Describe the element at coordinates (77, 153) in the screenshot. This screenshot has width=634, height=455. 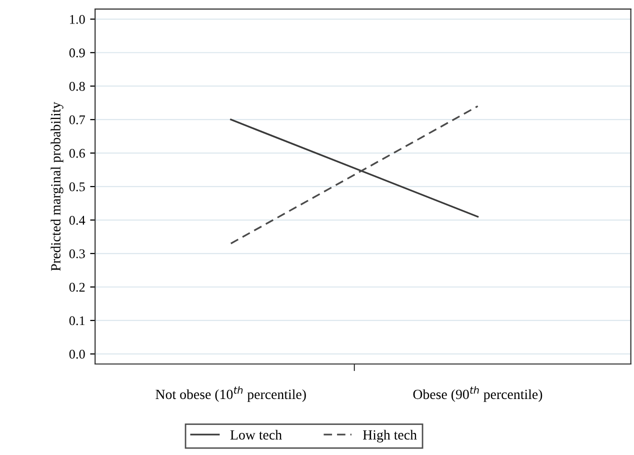
I see `y-tick-label: 0.6` at that location.